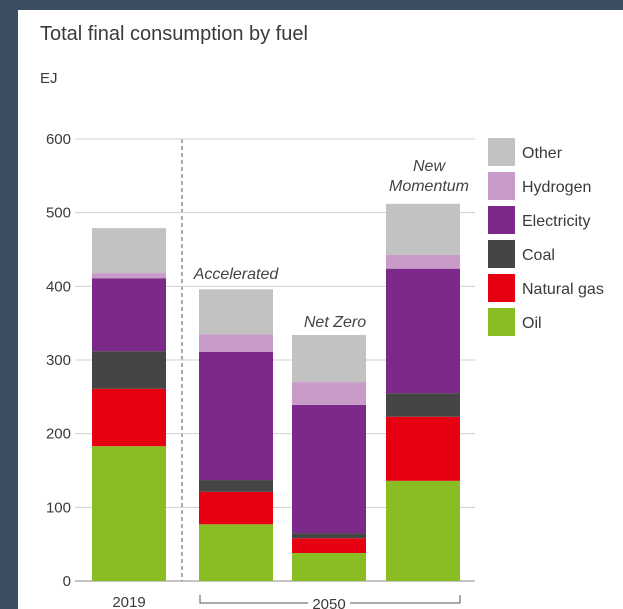 This screenshot has width=623, height=609. Describe the element at coordinates (556, 187) in the screenshot. I see `legend-label: Hydrogen` at that location.